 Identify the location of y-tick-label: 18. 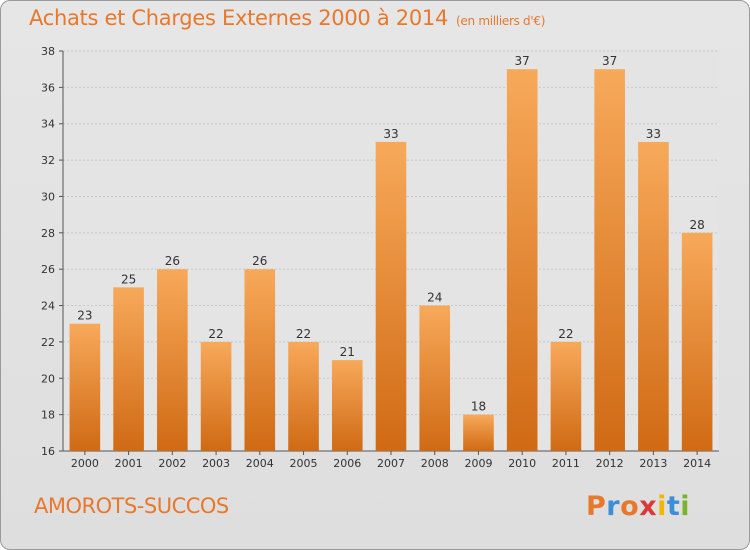
(48, 415).